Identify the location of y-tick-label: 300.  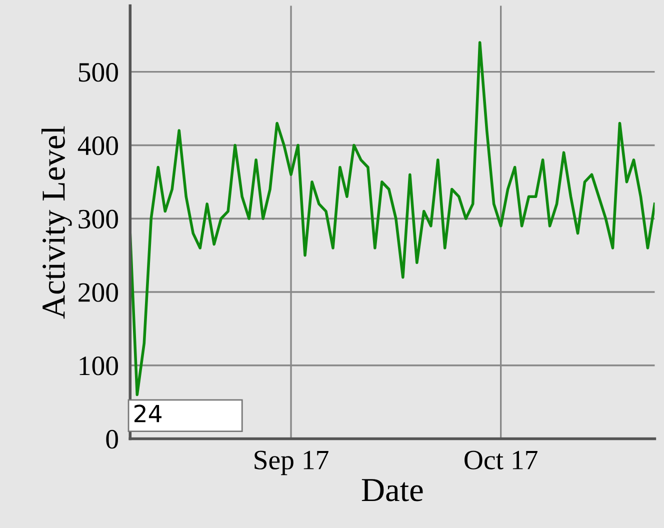
(98, 219).